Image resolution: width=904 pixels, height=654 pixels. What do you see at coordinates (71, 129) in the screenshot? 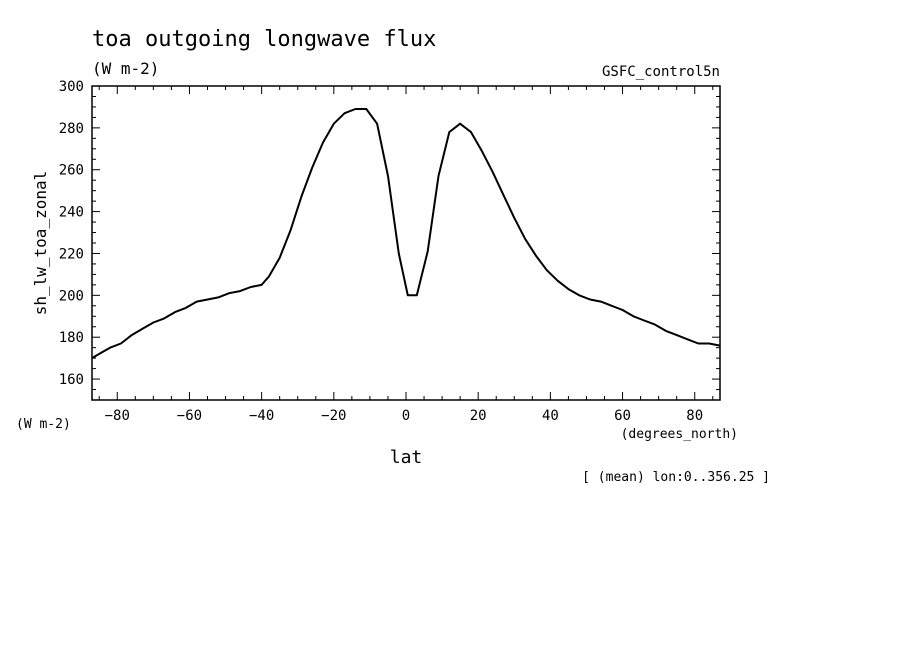
I see `y-tick-label: 280` at bounding box center [71, 129].